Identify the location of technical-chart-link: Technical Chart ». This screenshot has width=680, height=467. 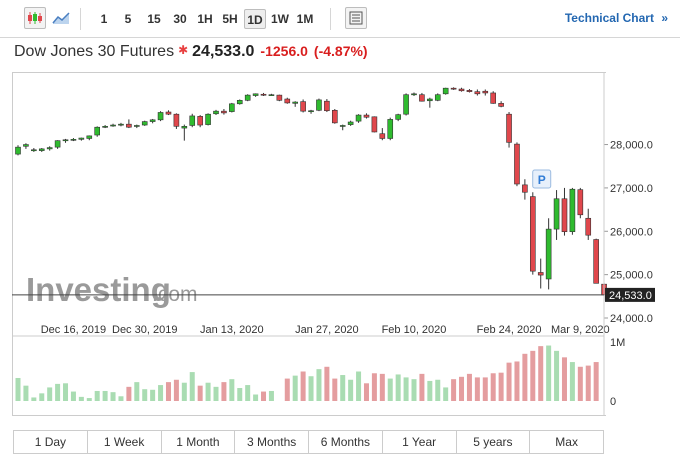
(616, 18).